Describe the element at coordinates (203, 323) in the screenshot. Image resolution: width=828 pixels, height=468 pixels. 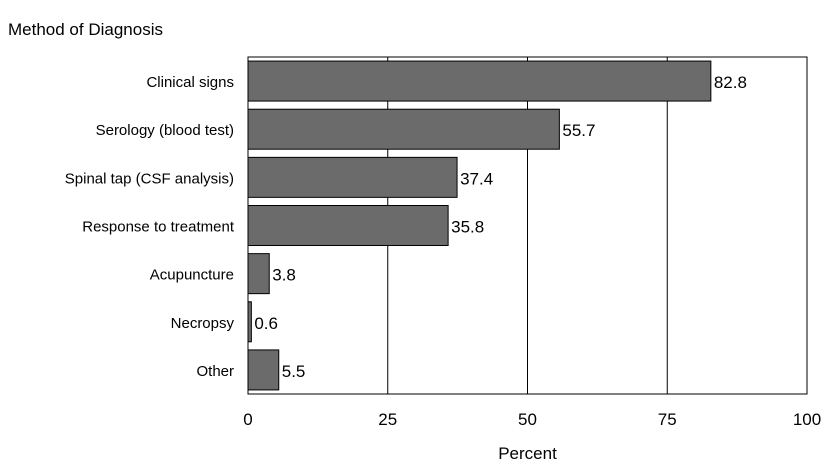
I see `category-label: Necropsy` at that location.